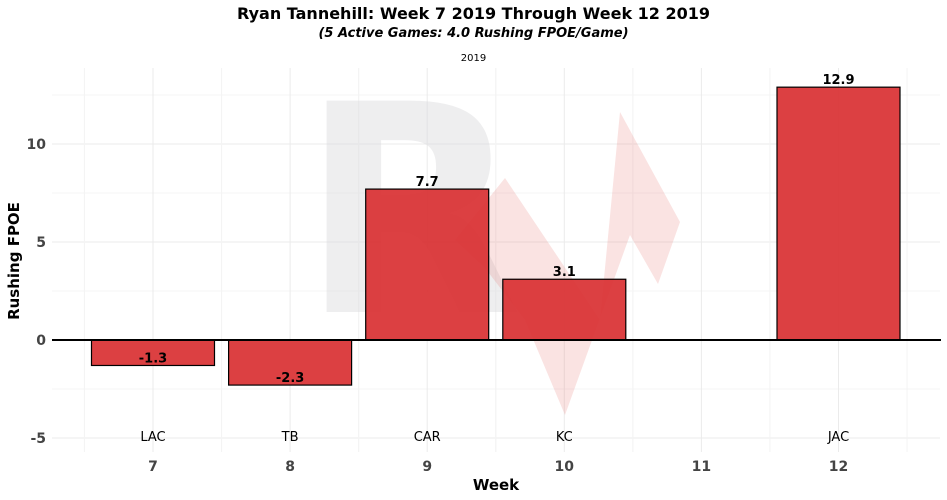 Image resolution: width=947 pixels, height=500 pixels. Describe the element at coordinates (496, 485) in the screenshot. I see `x-axis-label: Week` at that location.